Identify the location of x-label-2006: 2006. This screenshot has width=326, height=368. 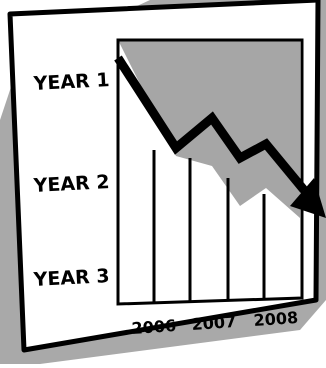
(154, 327).